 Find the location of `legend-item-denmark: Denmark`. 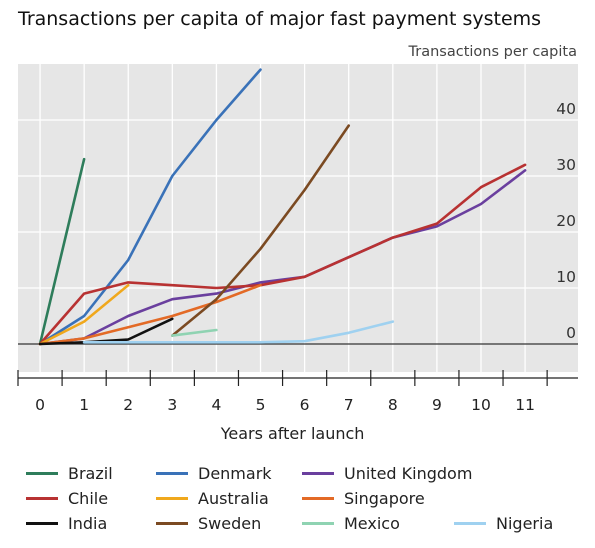

legend-item-denmark: Denmark is located at coordinates (214, 473).